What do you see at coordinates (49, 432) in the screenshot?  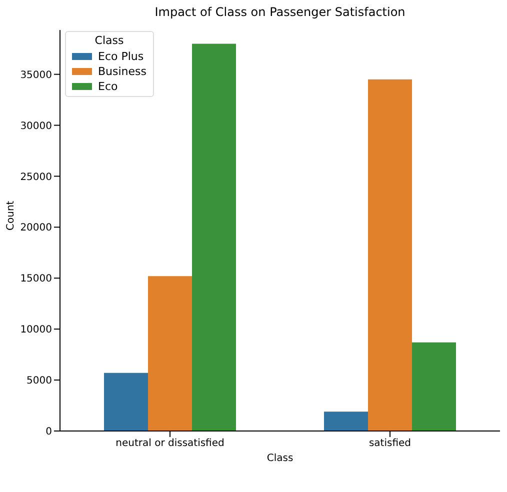 I see `y-tick-label: 0` at bounding box center [49, 432].